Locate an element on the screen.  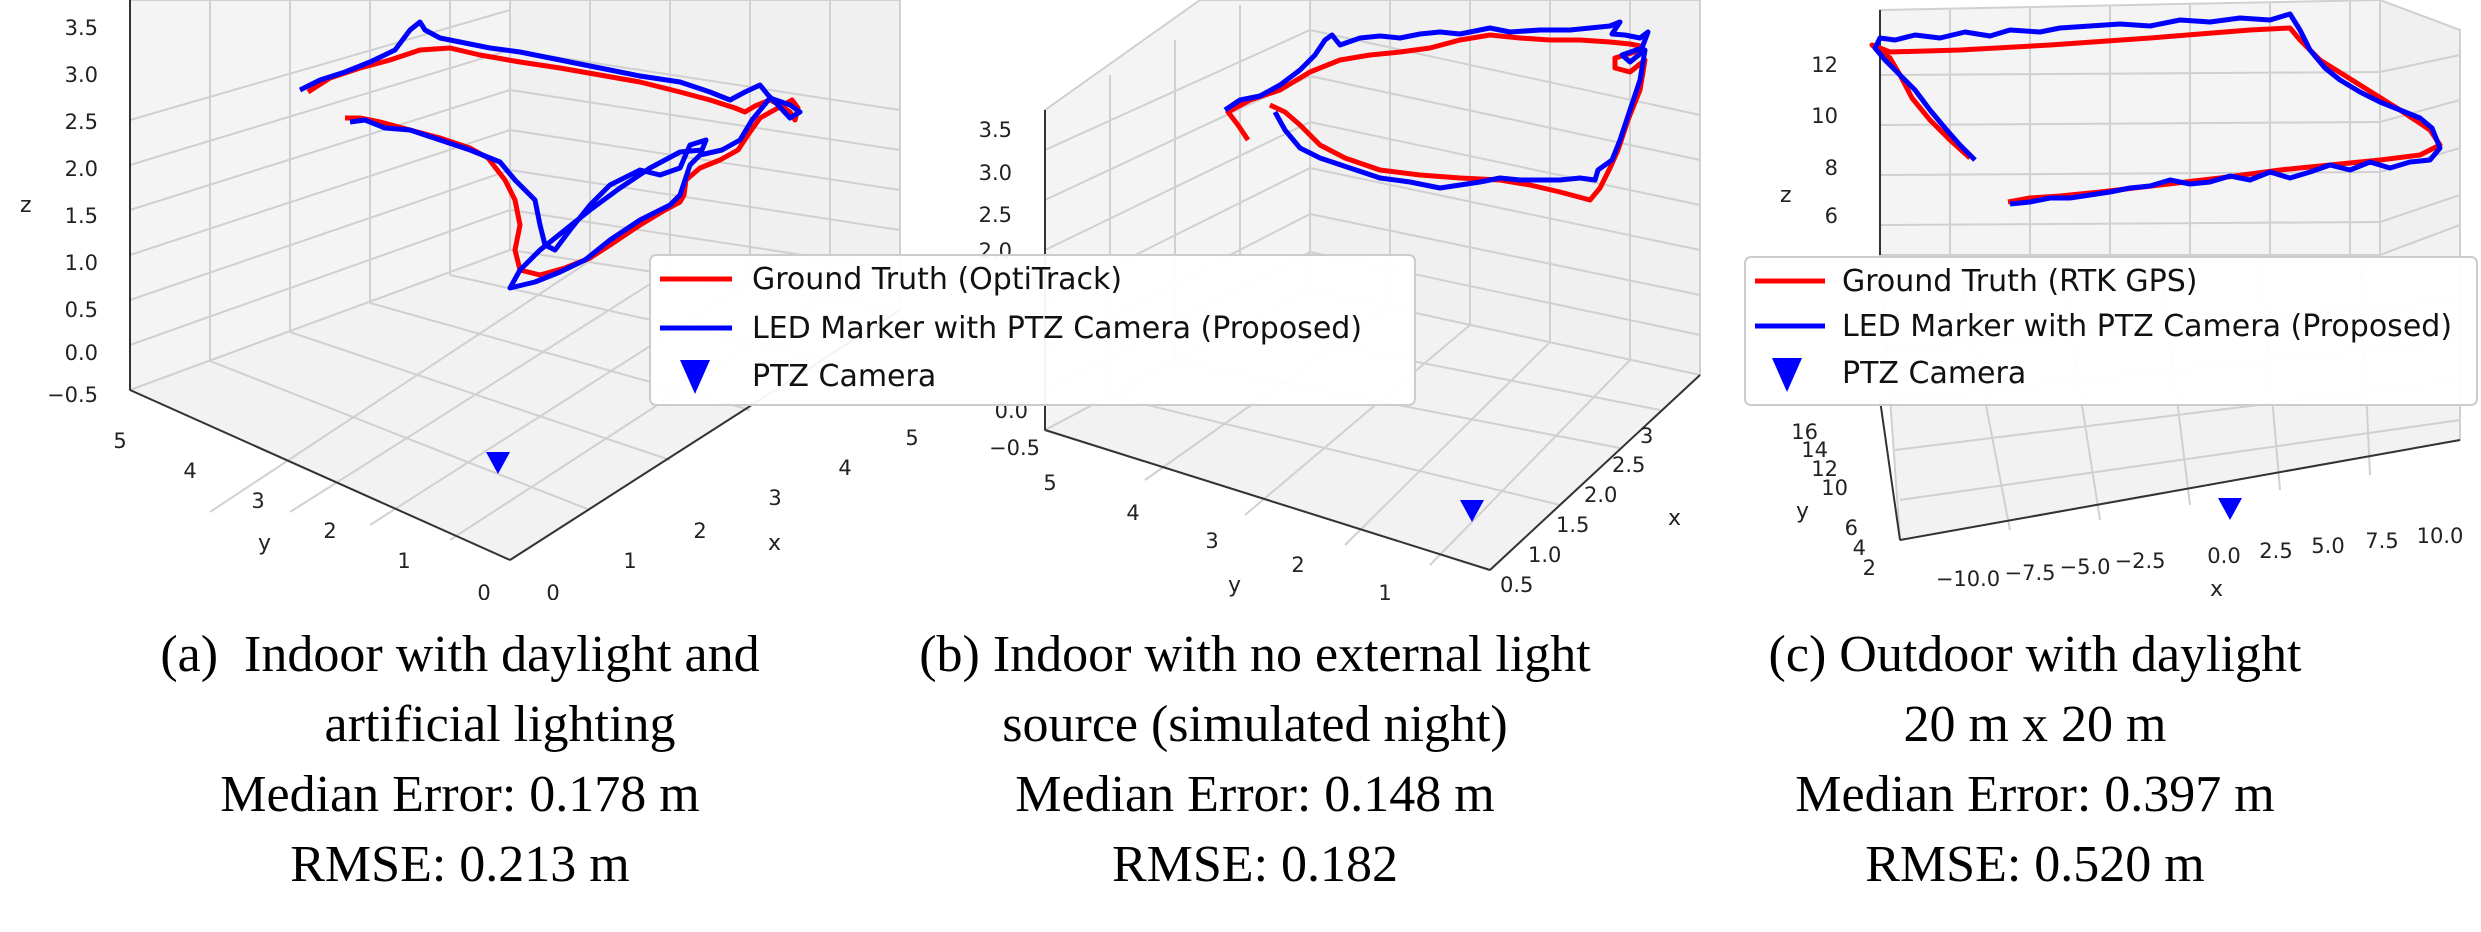
caption-b-rmse: RMSE: 0.182 is located at coordinates (1255, 864).